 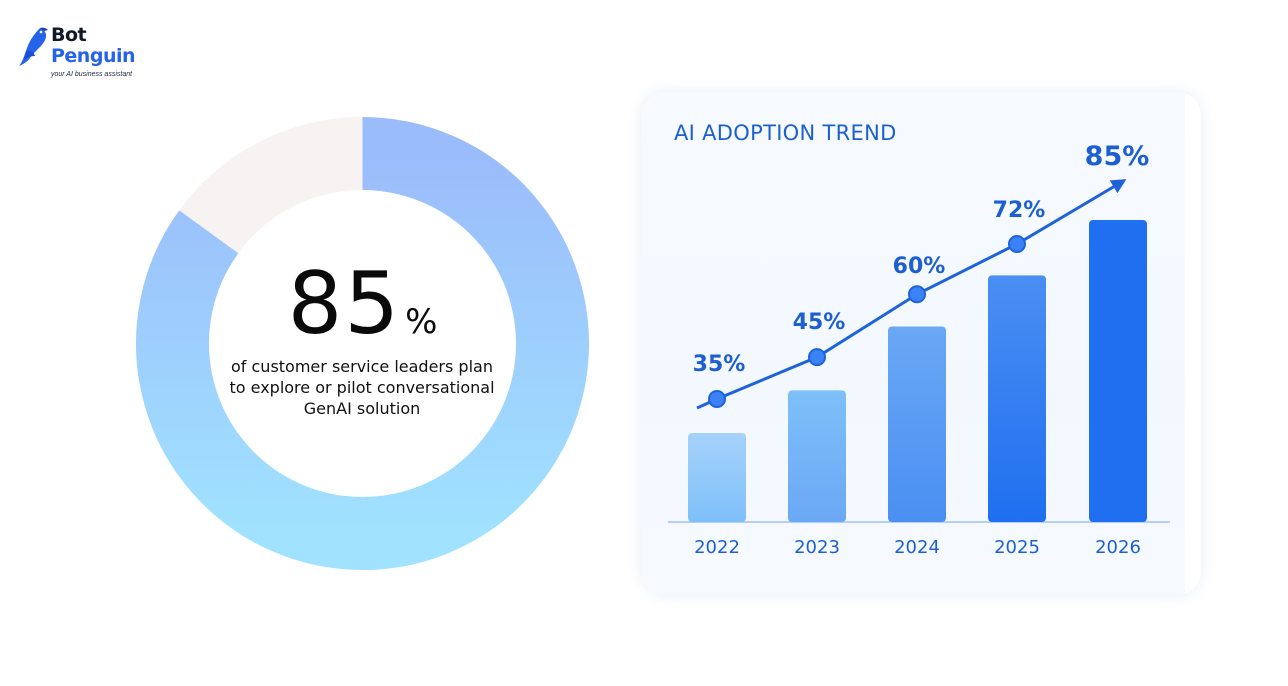 What do you see at coordinates (785, 133) in the screenshot?
I see `chart-title: AI ADOPTION TREND` at bounding box center [785, 133].